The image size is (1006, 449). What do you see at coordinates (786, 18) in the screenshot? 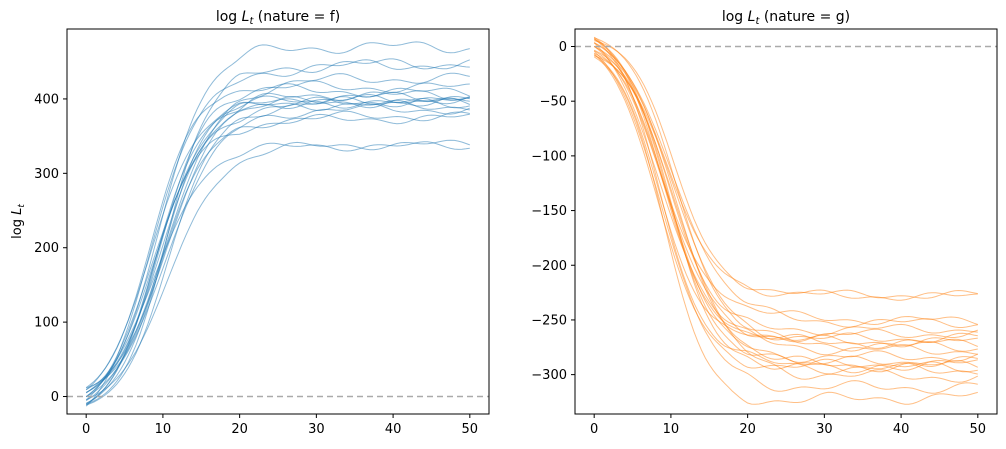
I see `chart-title: log Lt (nature = g)` at bounding box center [786, 18].